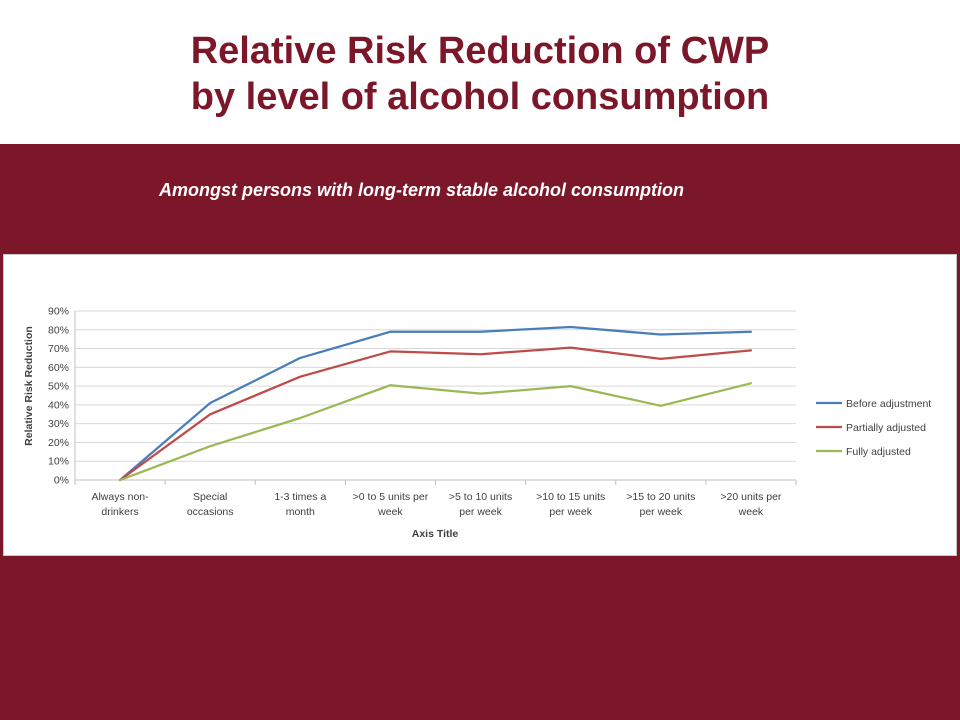  What do you see at coordinates (58, 462) in the screenshot?
I see `y-tick-label: 10%` at bounding box center [58, 462].